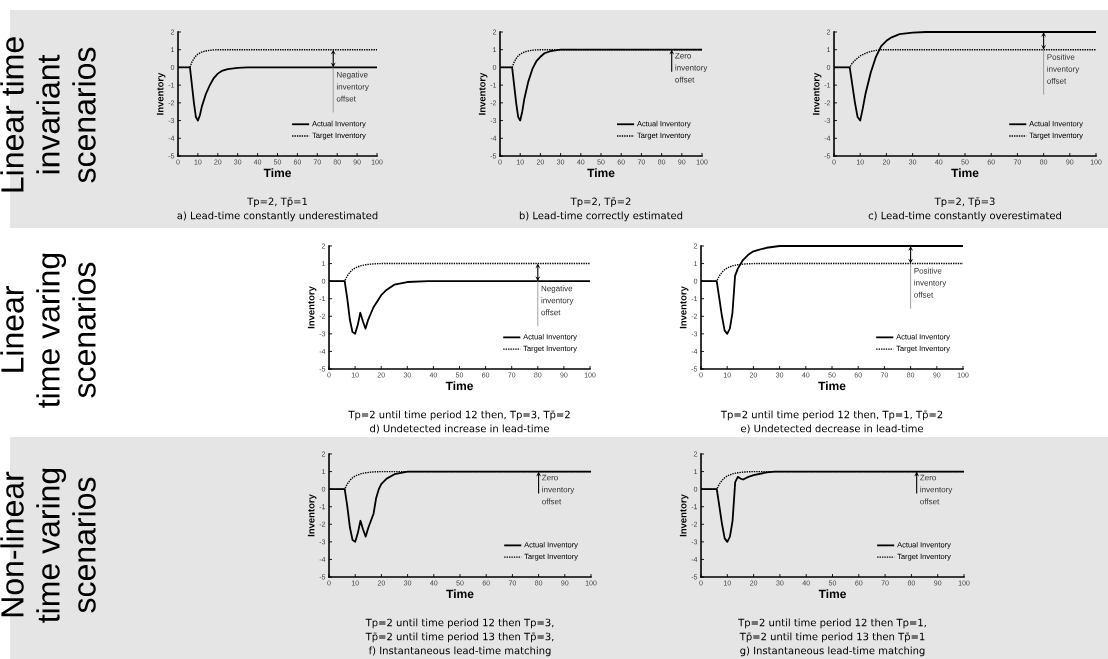 The width and height of the screenshot is (1108, 659). Describe the element at coordinates (964, 216) in the screenshot. I see `text: c) Lead-time constantly overestimated` at that location.